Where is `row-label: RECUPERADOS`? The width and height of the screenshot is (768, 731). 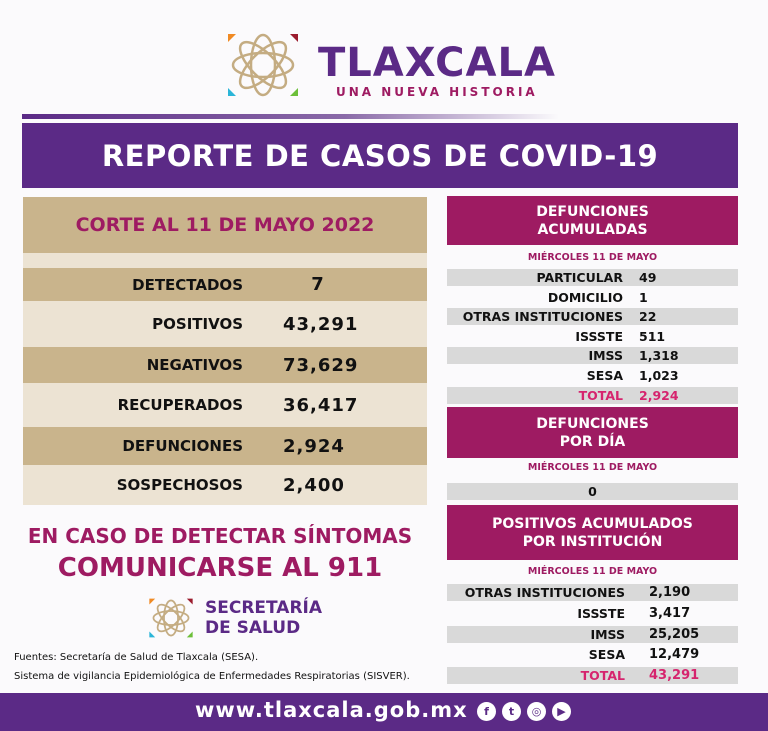 row-label: RECUPERADOS is located at coordinates (180, 405).